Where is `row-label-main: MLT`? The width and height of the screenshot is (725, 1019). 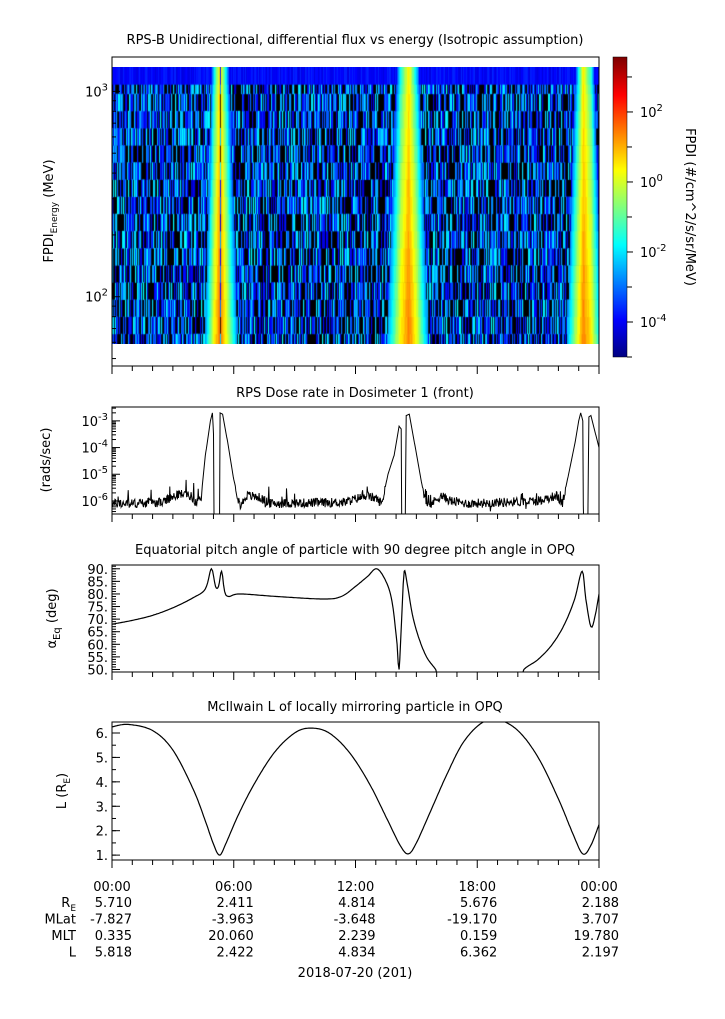
row-label-main: MLT is located at coordinates (63, 936).